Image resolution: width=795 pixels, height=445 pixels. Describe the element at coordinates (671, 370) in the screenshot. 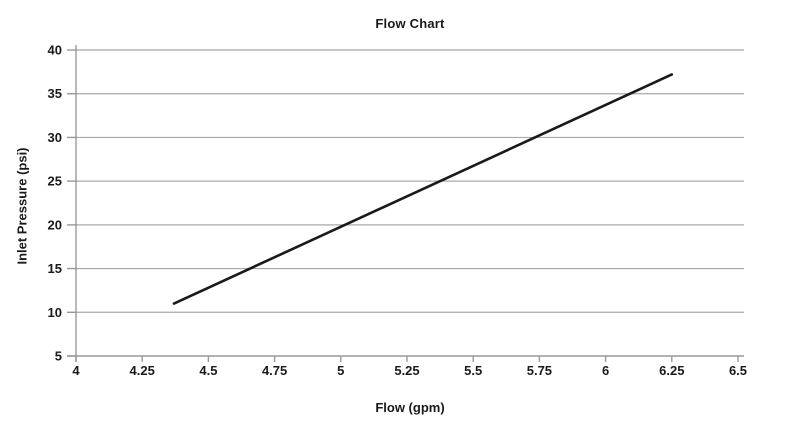

I see `x-tick-label: 6.25` at that location.